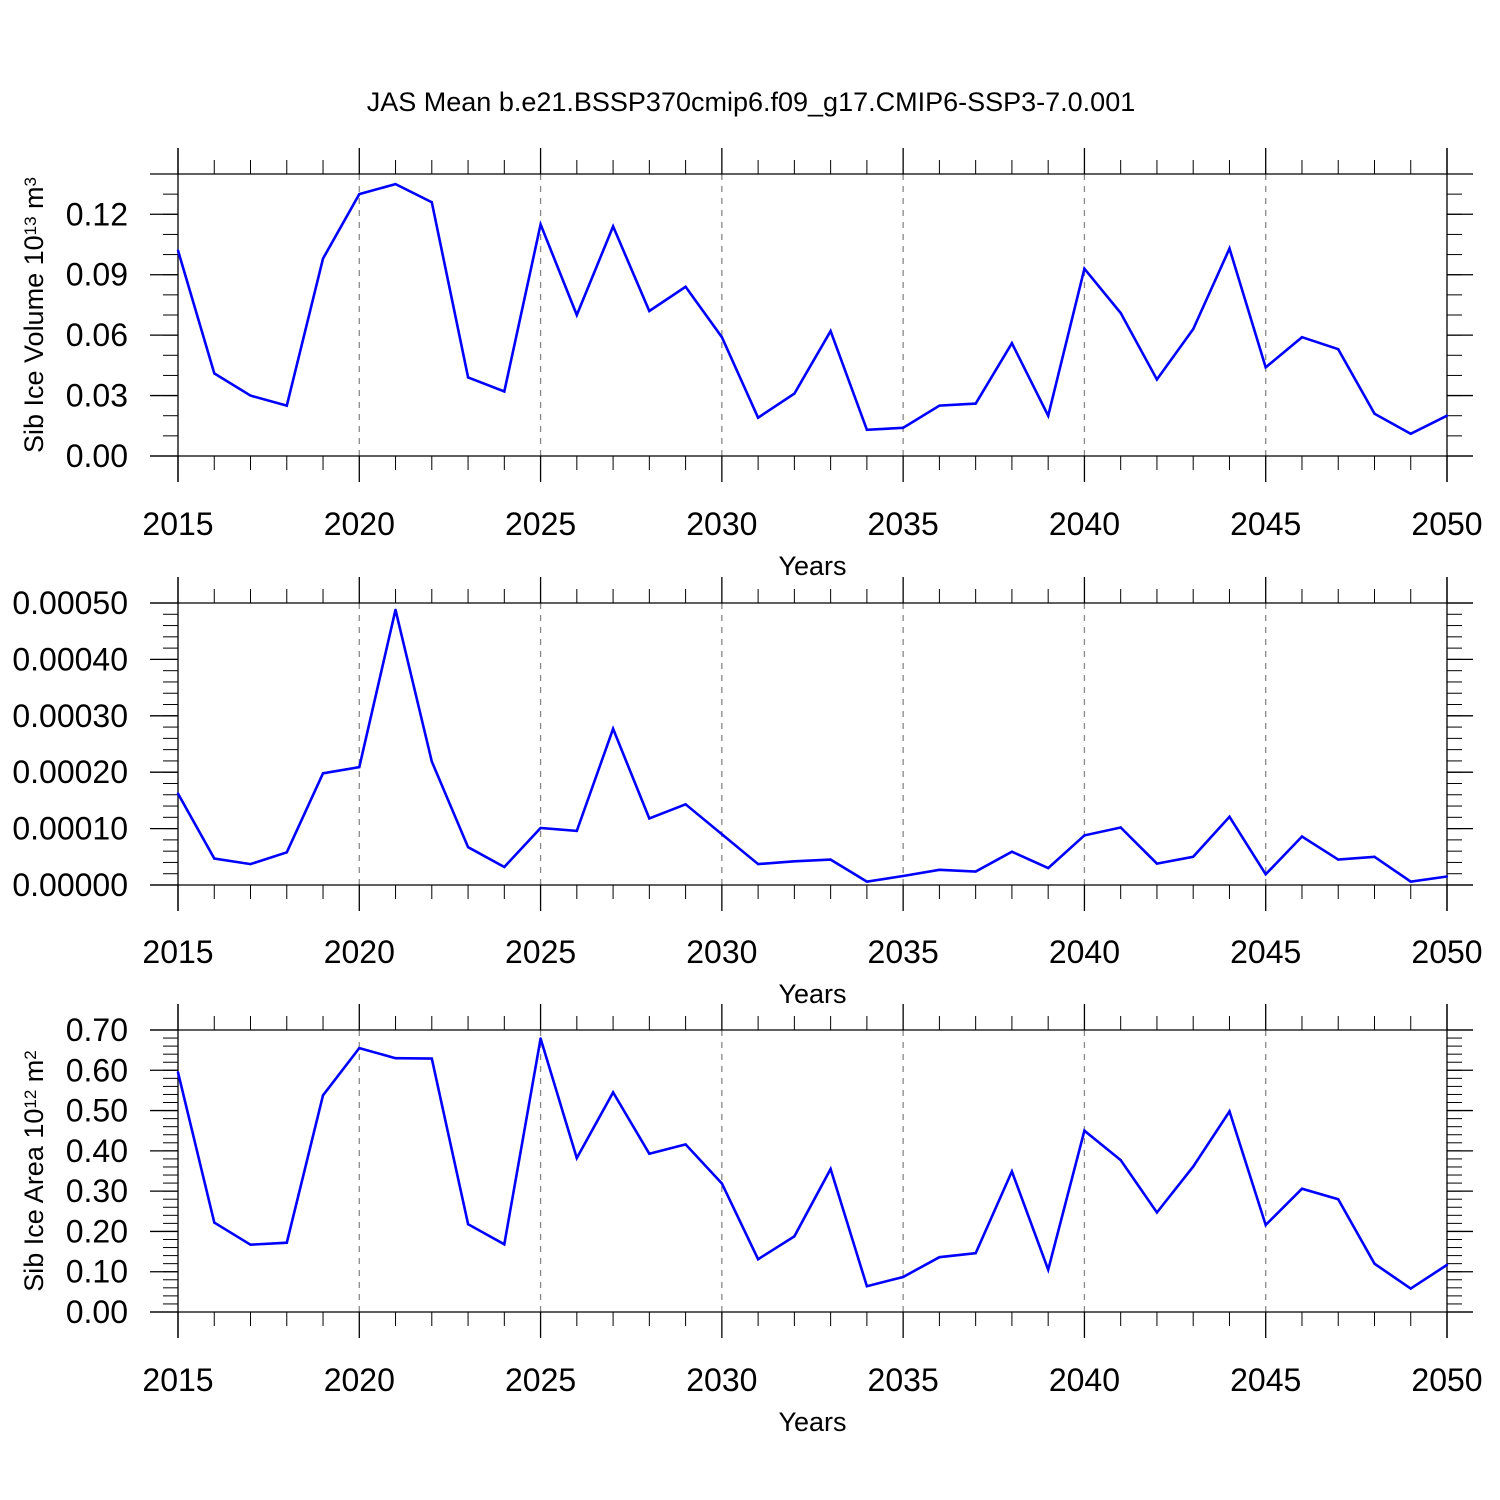 The height and width of the screenshot is (1500, 1500). What do you see at coordinates (177, 524) in the screenshot?
I see `x-tick-label: 2015` at bounding box center [177, 524].